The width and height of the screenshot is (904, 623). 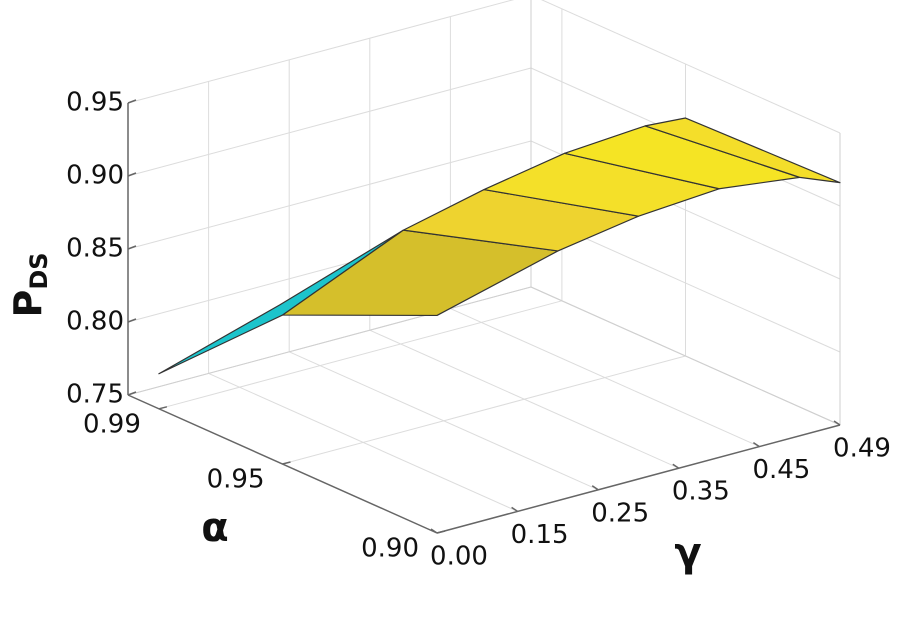 I want to click on y-axis-title: α, so click(x=214, y=528).